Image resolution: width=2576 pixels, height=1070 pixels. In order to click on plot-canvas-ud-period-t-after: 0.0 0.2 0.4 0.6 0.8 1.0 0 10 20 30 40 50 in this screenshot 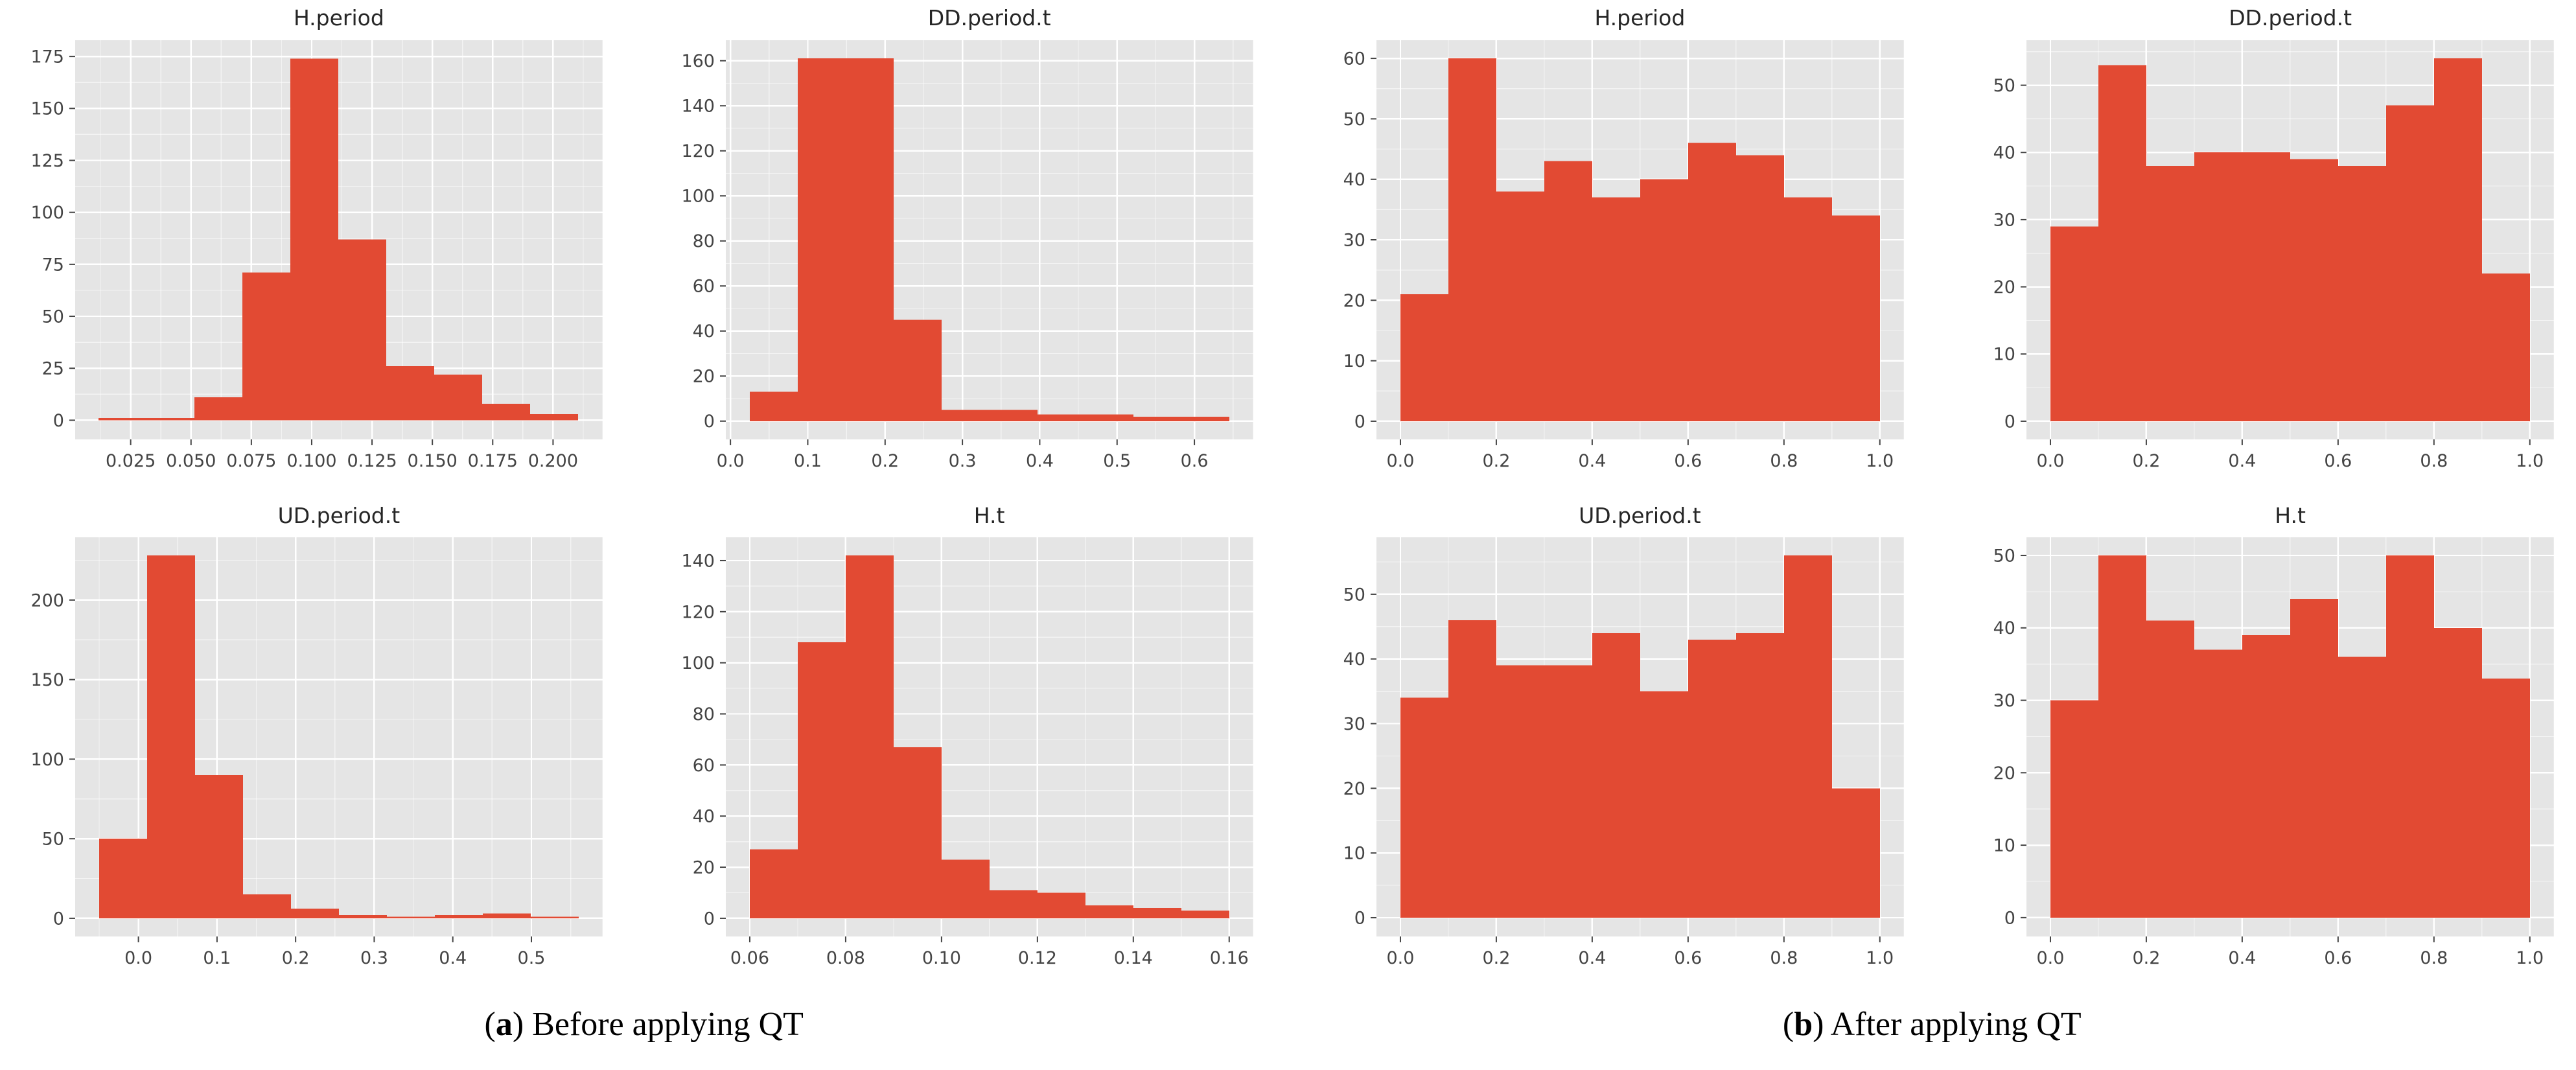, I will do `click(1617, 754)`.